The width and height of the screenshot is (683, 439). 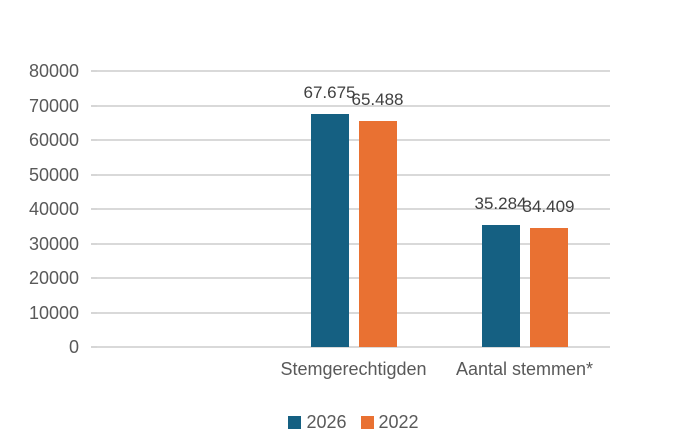 I want to click on data-label-2026-1: 35.284, so click(x=500, y=204).